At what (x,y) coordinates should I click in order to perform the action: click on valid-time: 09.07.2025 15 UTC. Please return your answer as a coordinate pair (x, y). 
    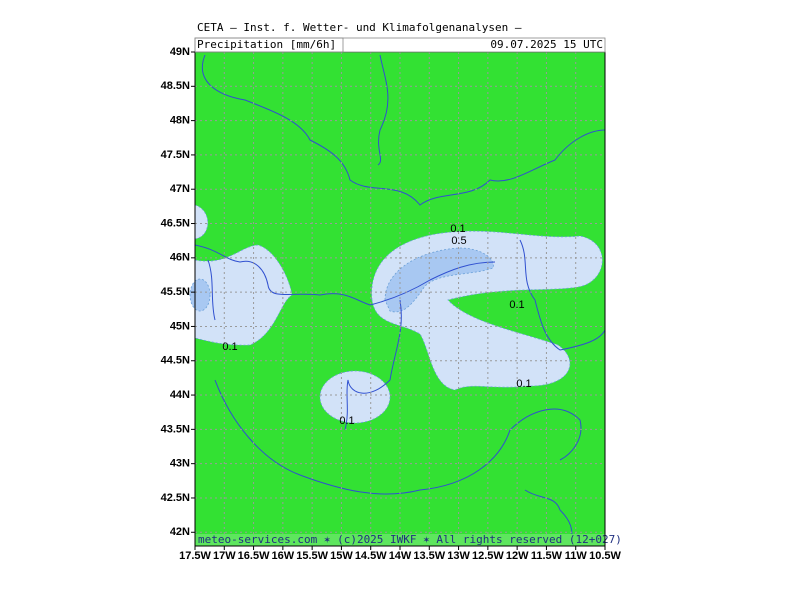
    Looking at the image, I should click on (546, 44).